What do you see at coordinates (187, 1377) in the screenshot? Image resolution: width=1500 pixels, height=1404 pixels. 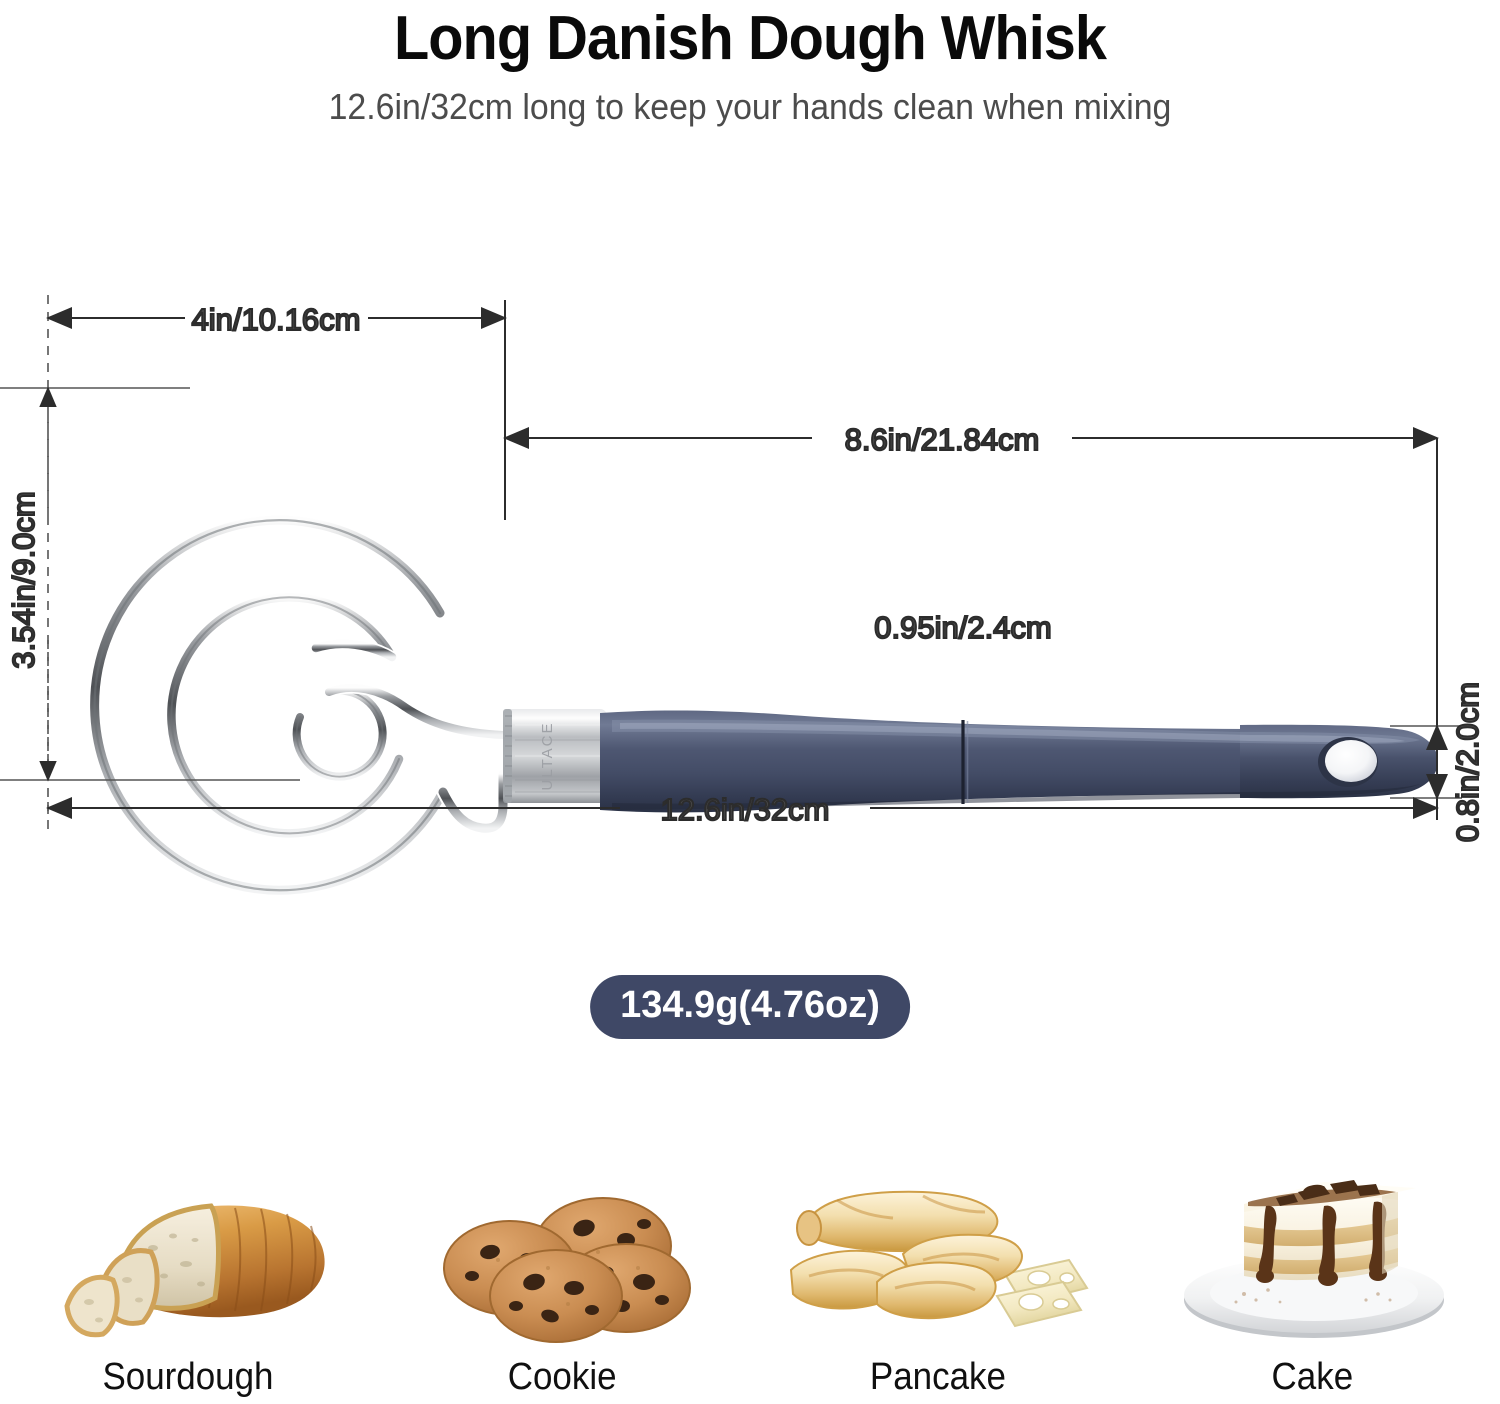 I see `use-case-label: Sourdough` at bounding box center [187, 1377].